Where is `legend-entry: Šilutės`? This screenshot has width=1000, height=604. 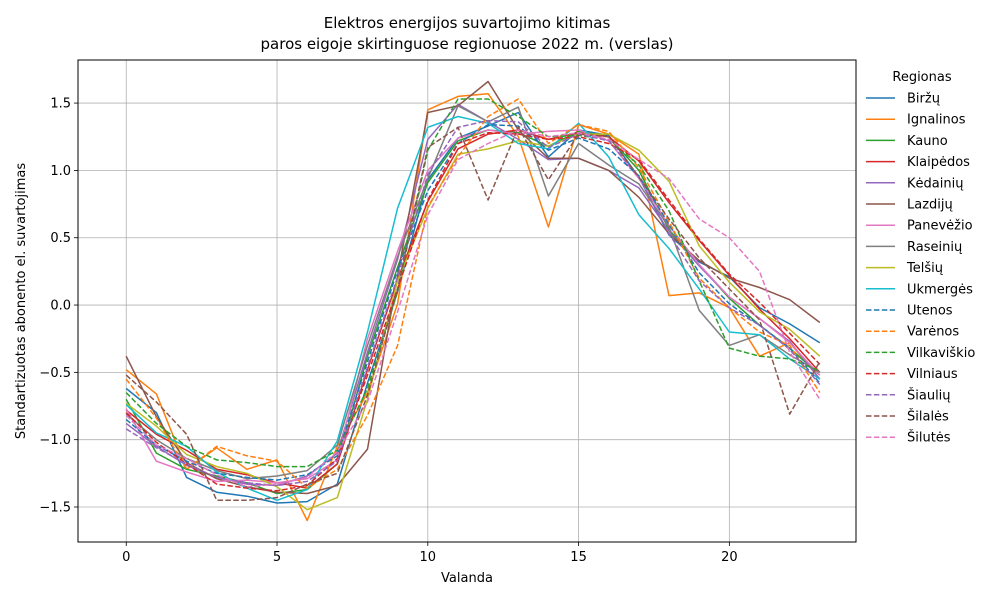 legend-entry: Šilutės is located at coordinates (929, 438).